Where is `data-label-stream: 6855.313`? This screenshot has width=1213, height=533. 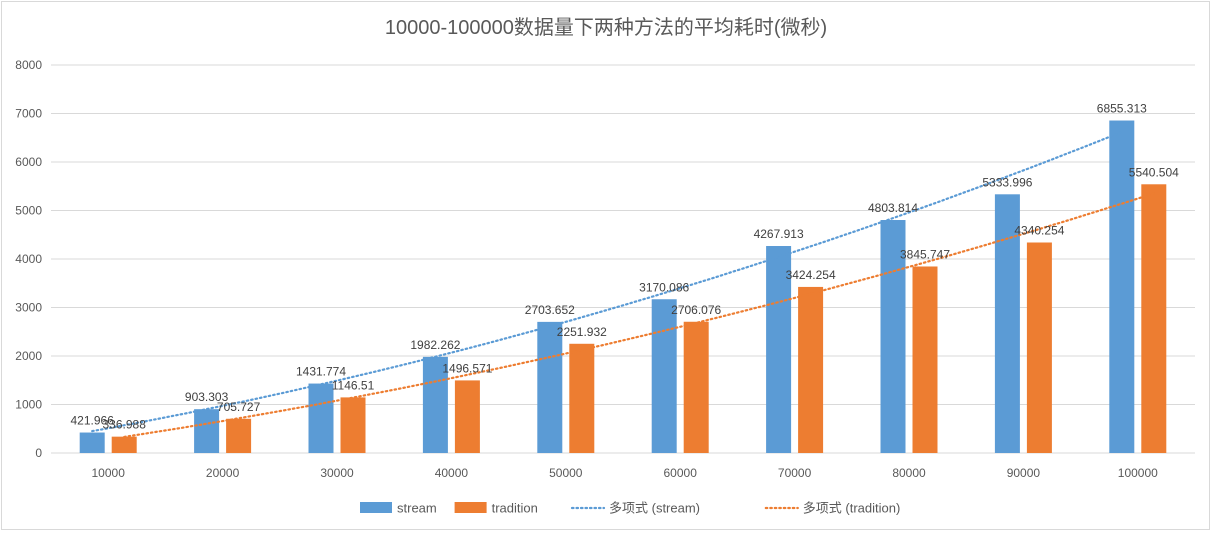 data-label-stream: 6855.313 is located at coordinates (1122, 109).